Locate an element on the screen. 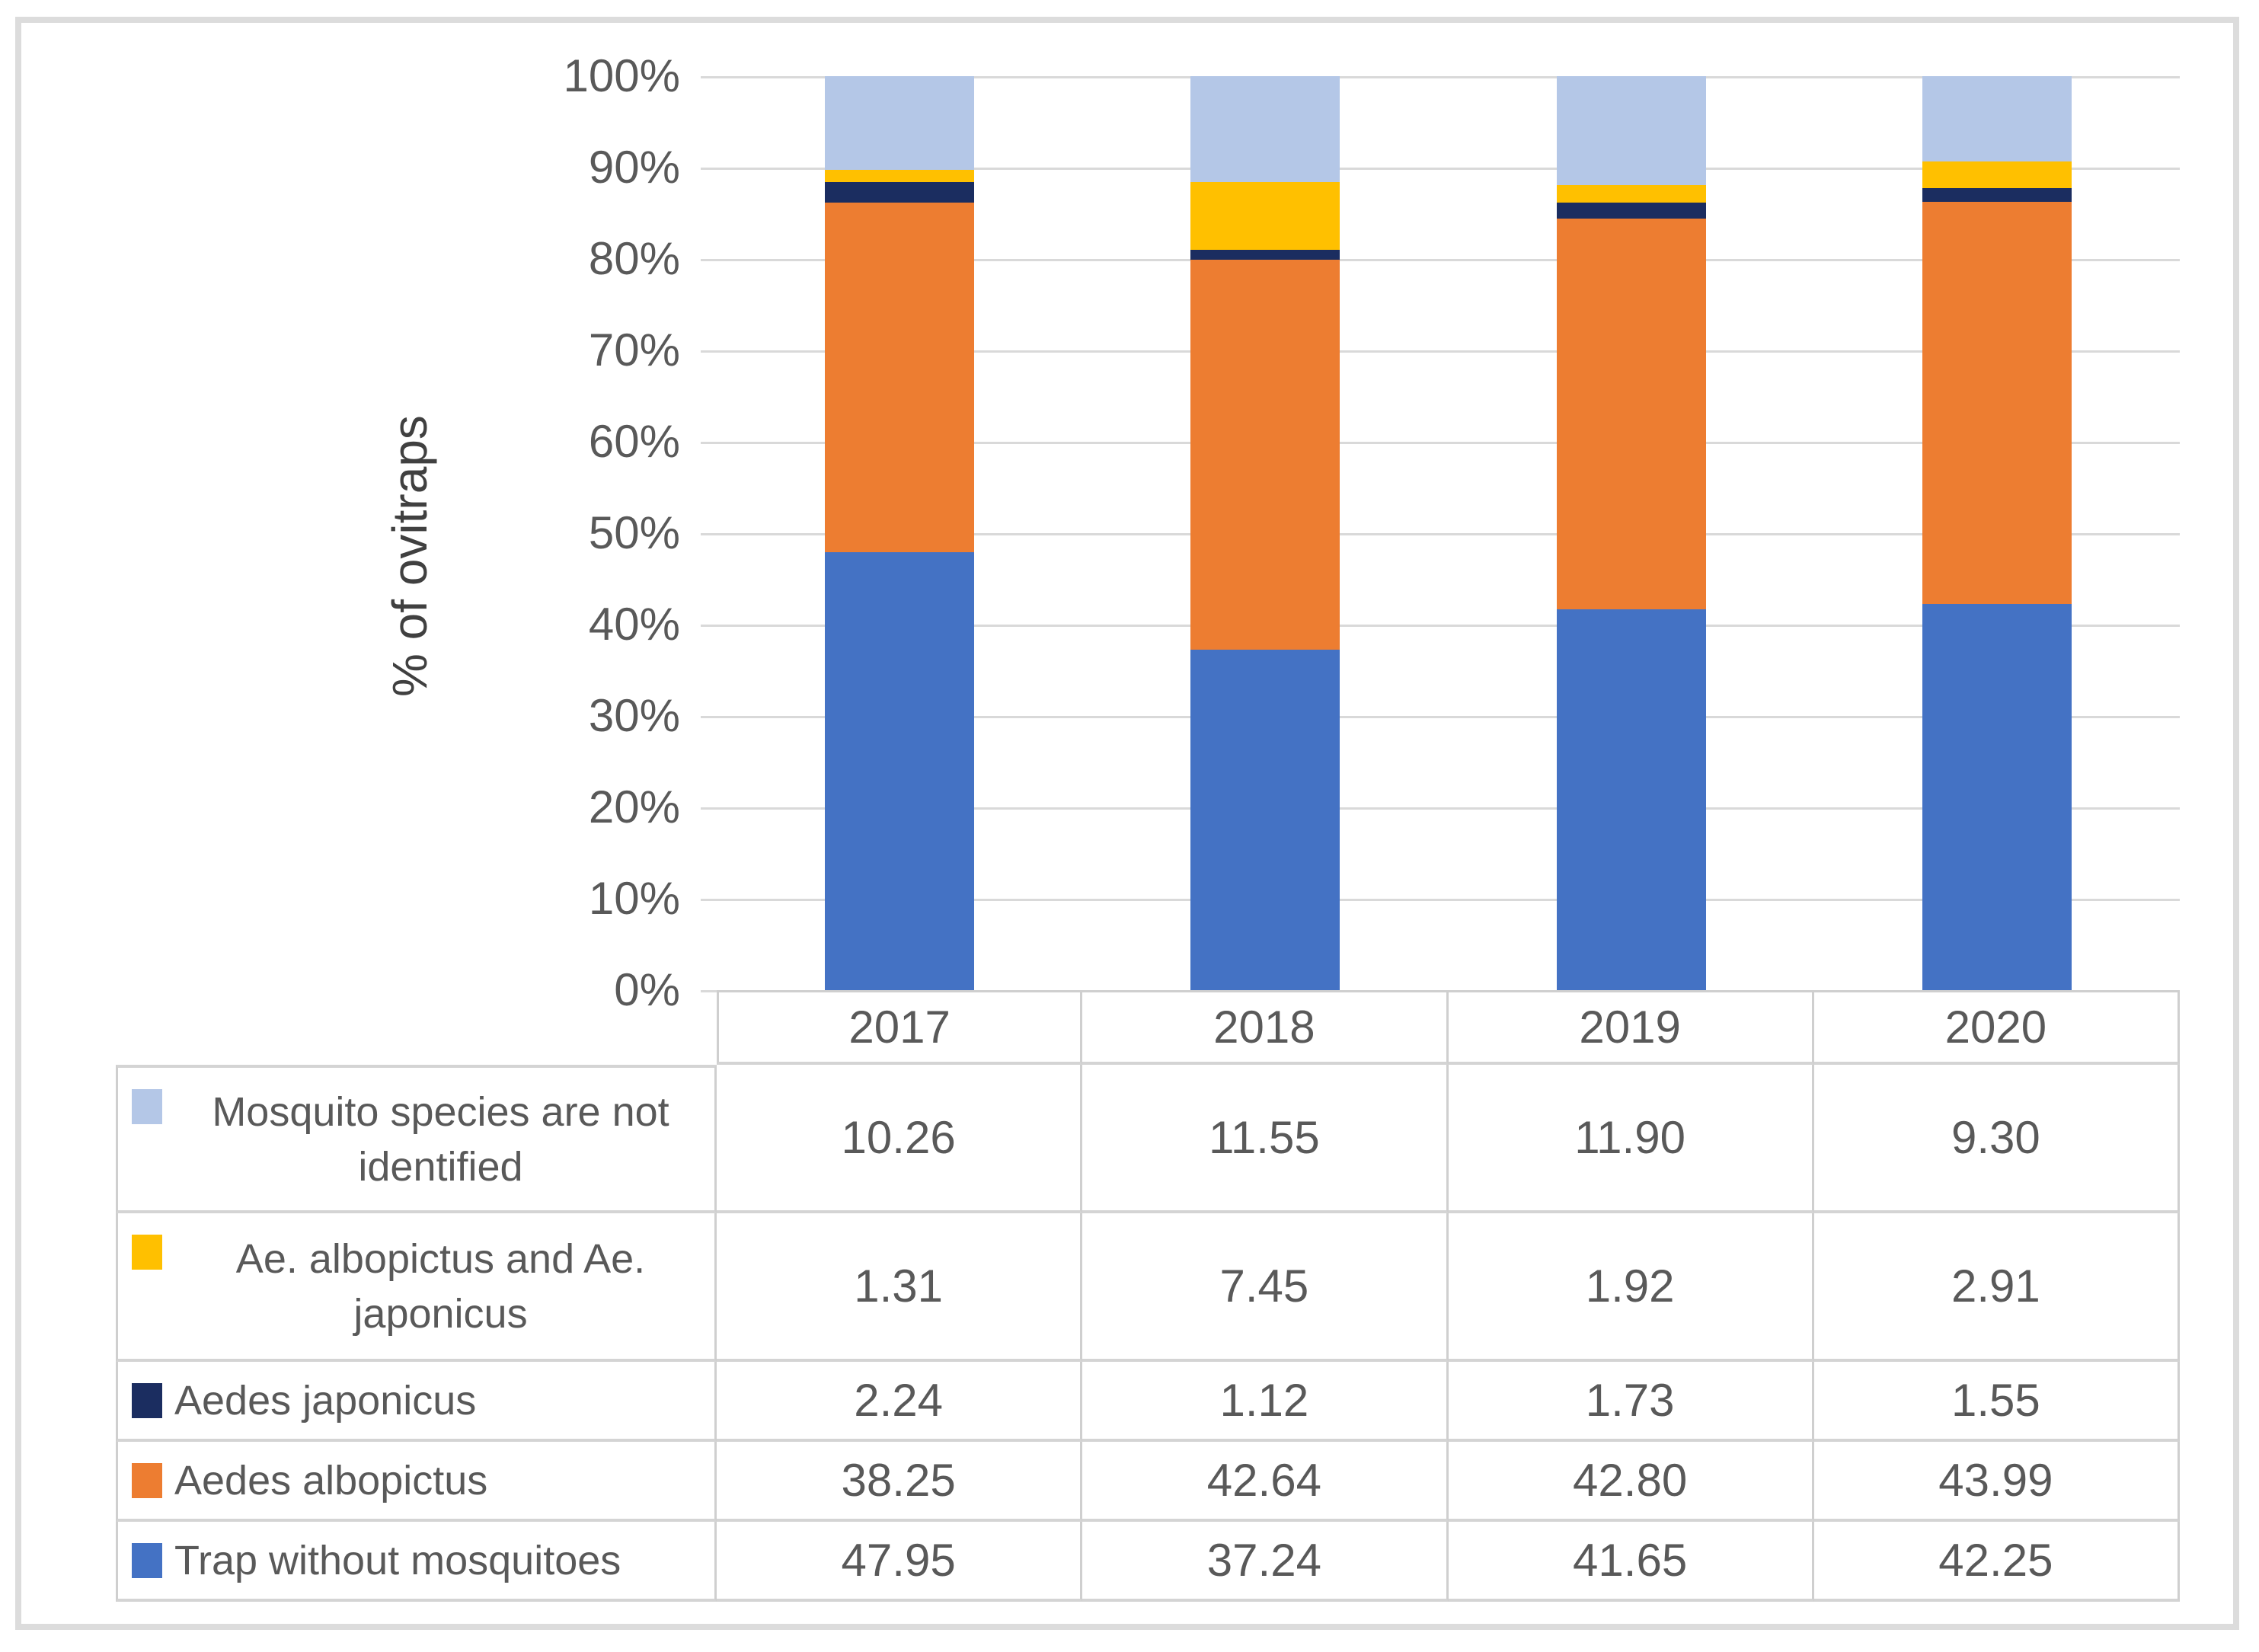 The width and height of the screenshot is (2259, 1652). y-tick-label: 90% is located at coordinates (634, 167).